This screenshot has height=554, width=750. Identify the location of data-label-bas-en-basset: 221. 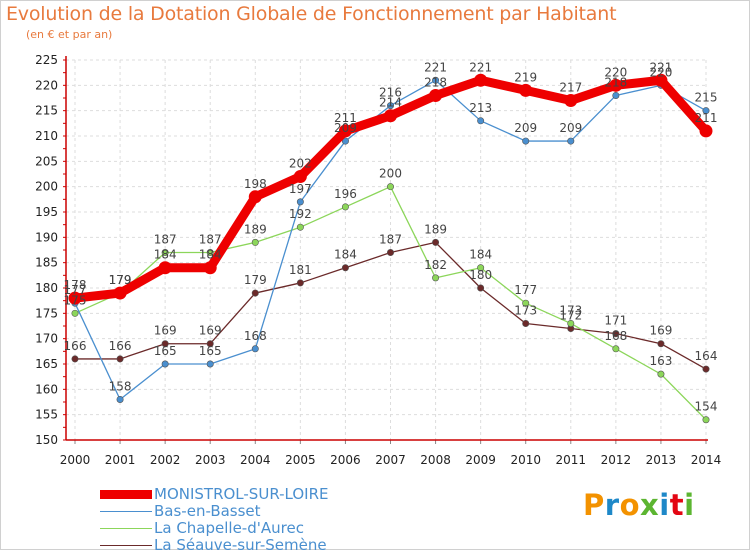
(435, 67).